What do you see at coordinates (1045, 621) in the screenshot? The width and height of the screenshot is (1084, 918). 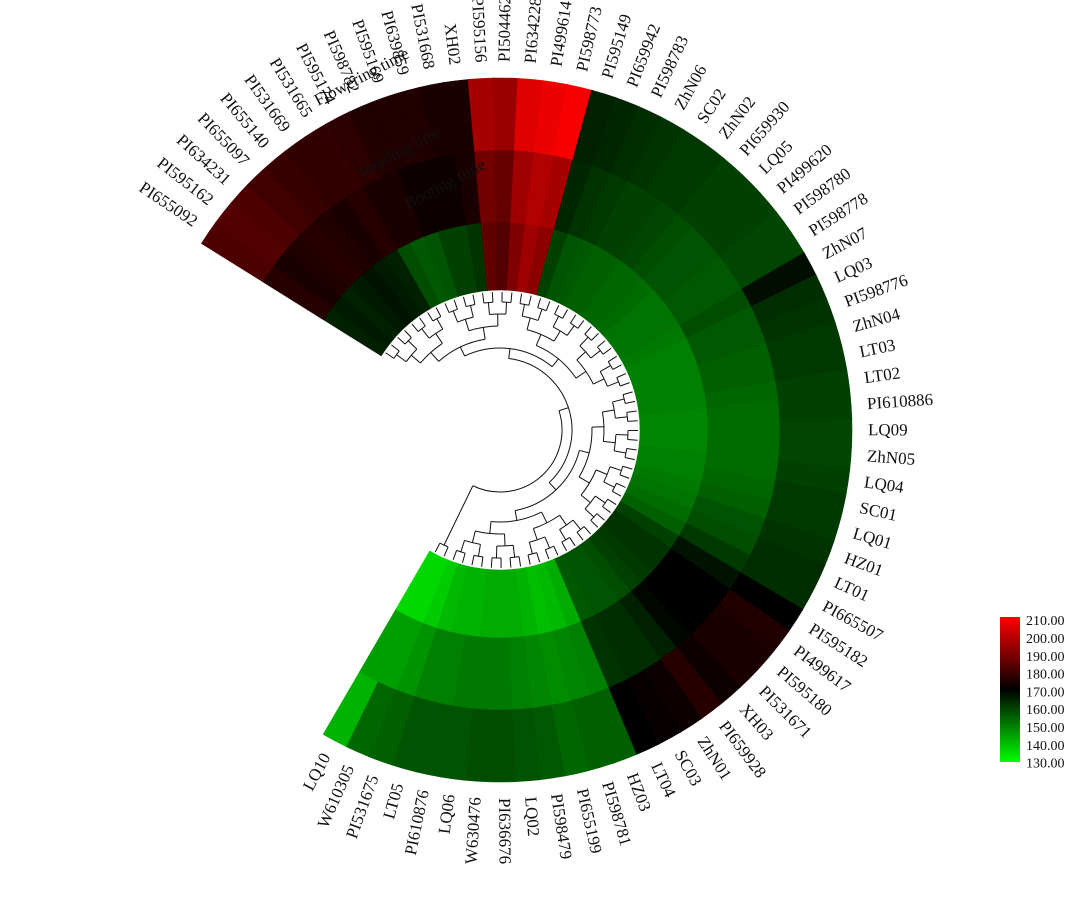 I see `legend-tick-label: 210.00` at bounding box center [1045, 621].